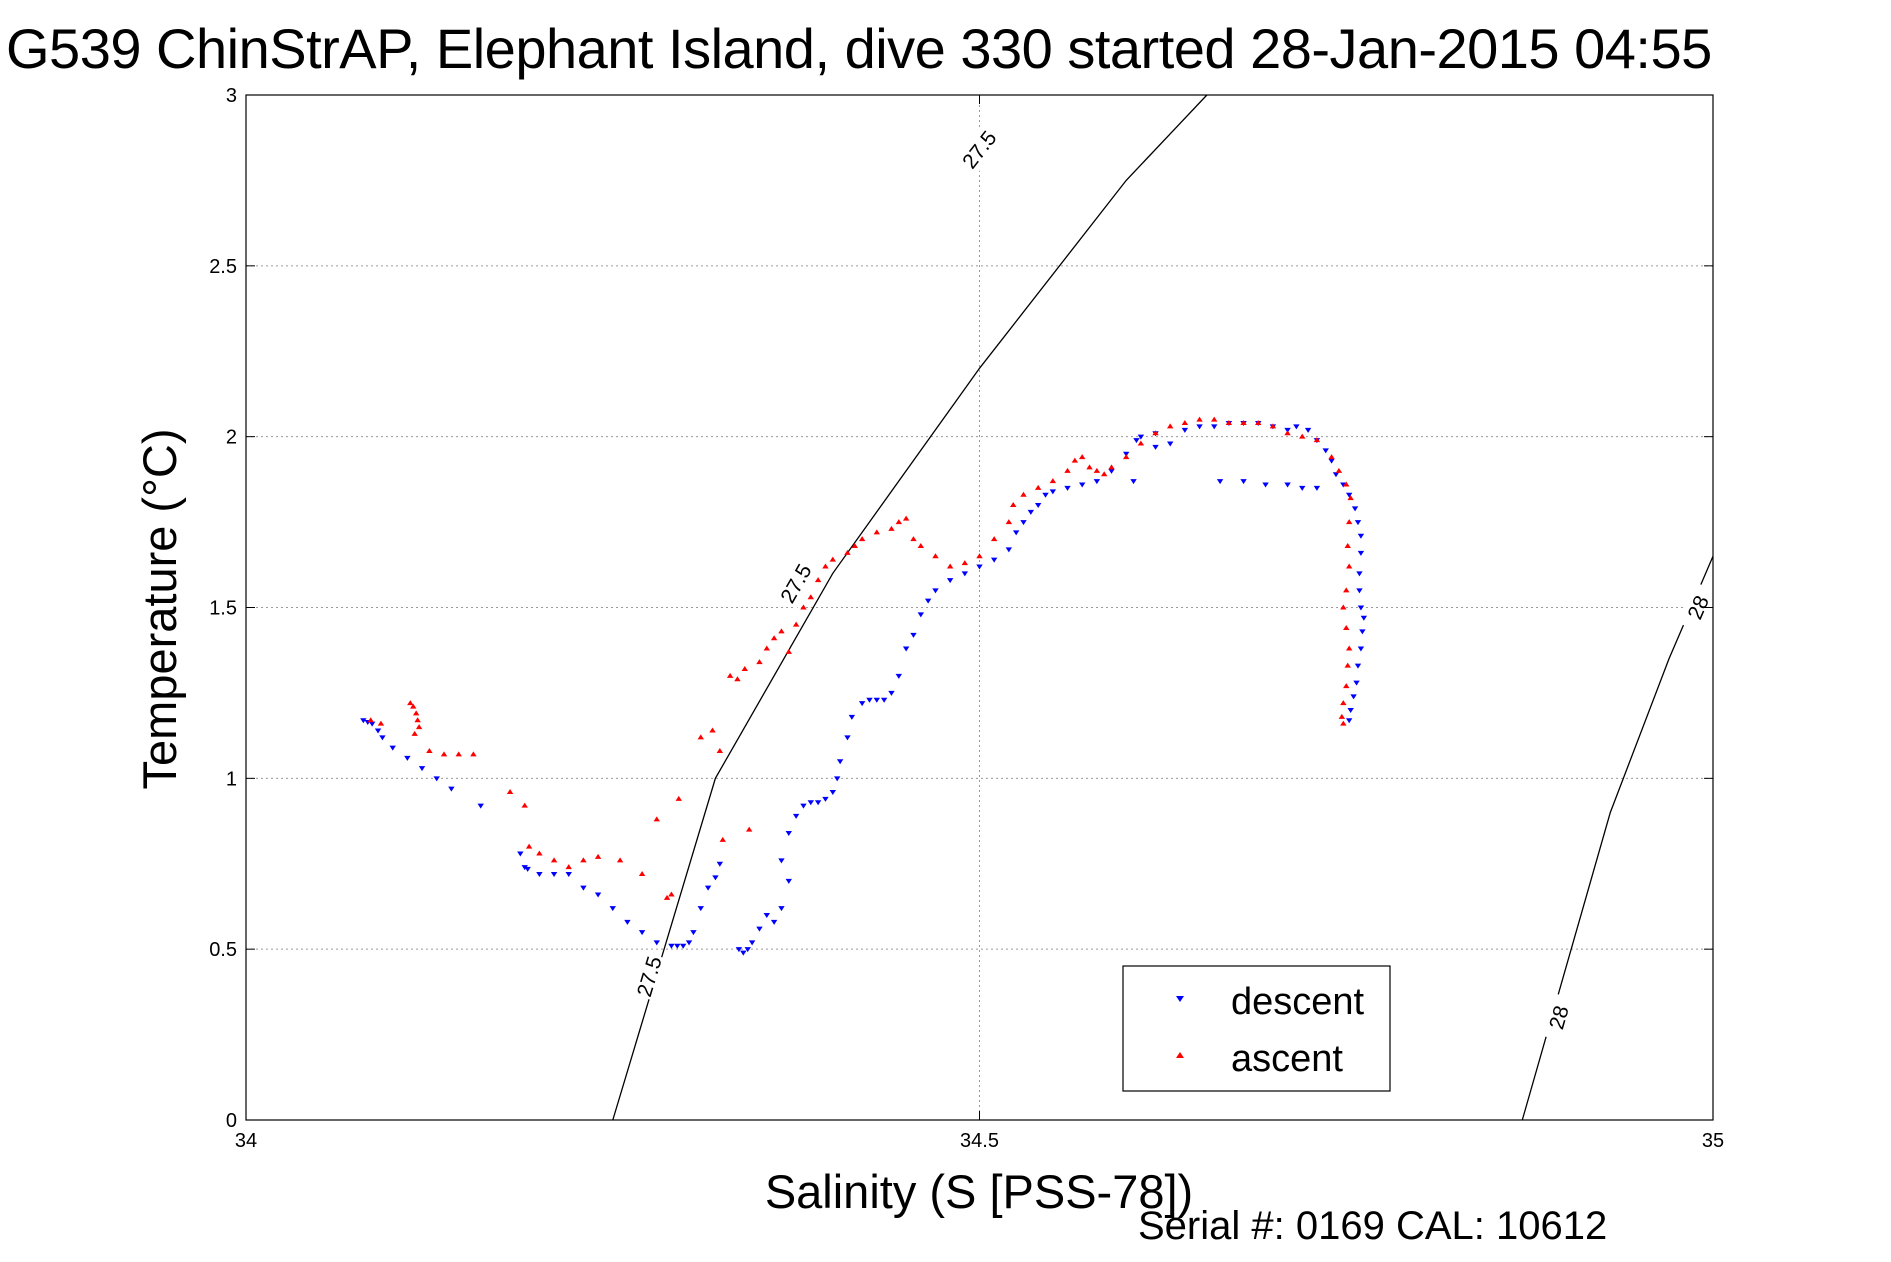  I want to click on contour-label: 27.5, so click(650, 977).